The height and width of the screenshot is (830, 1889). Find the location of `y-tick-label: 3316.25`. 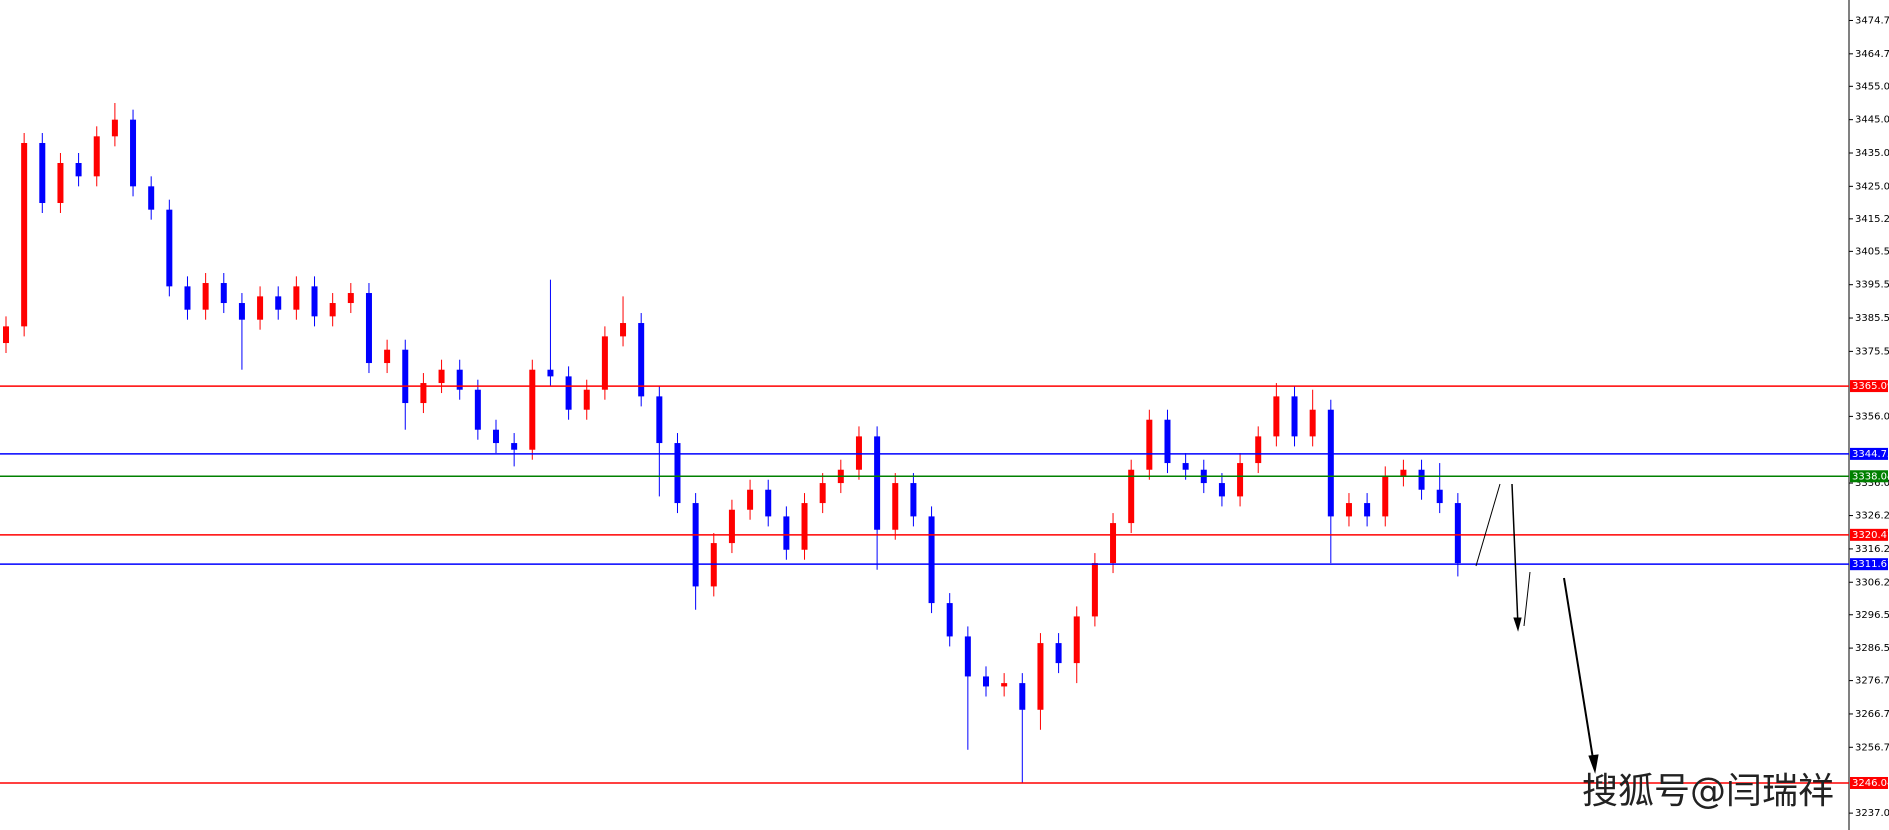

y-tick-label: 3316.25 is located at coordinates (1872, 549).